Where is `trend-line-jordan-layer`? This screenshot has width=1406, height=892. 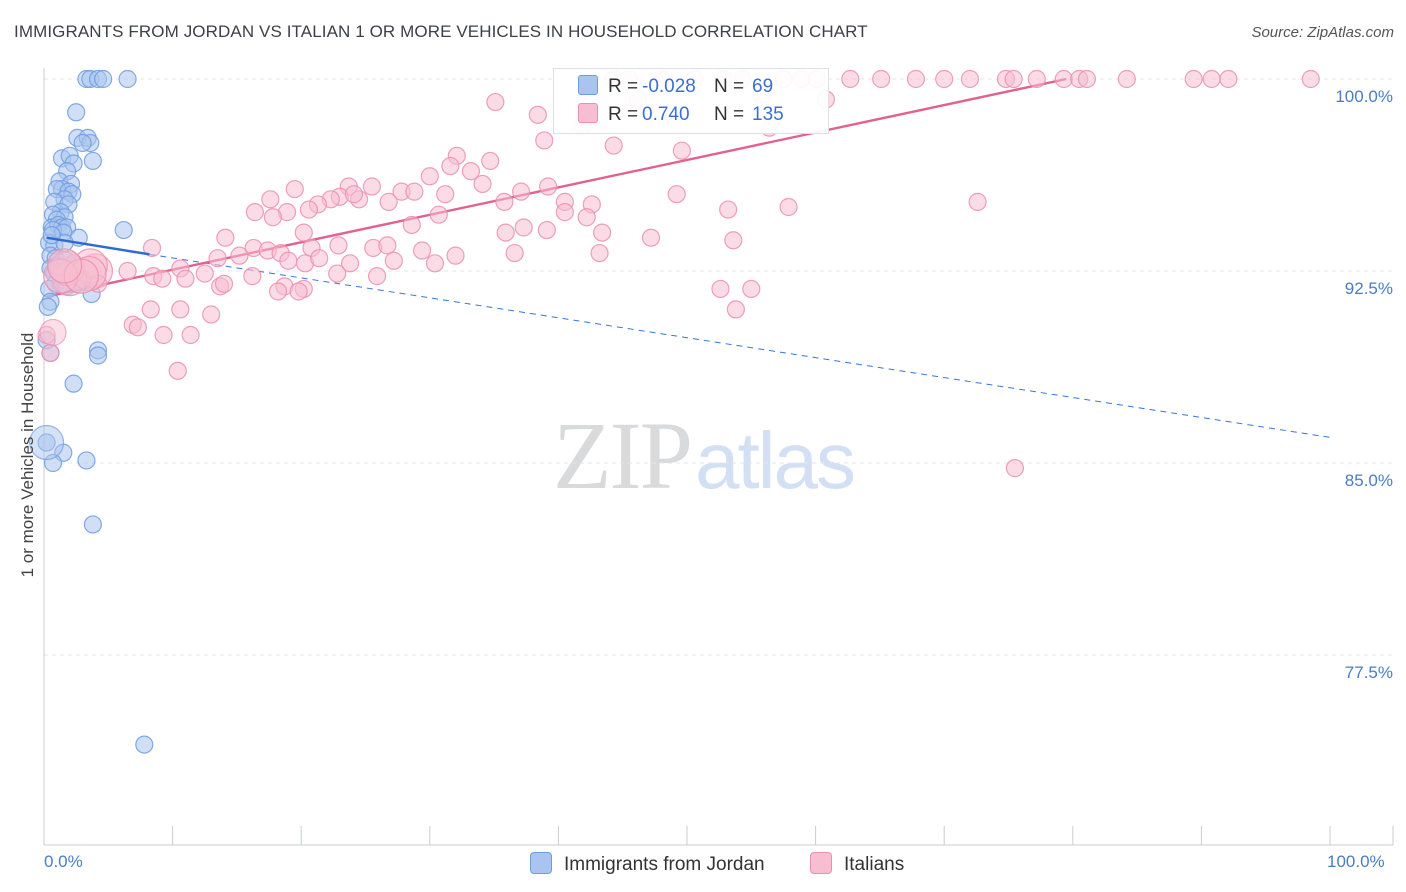
trend-line-jordan-layer is located at coordinates (98, 246).